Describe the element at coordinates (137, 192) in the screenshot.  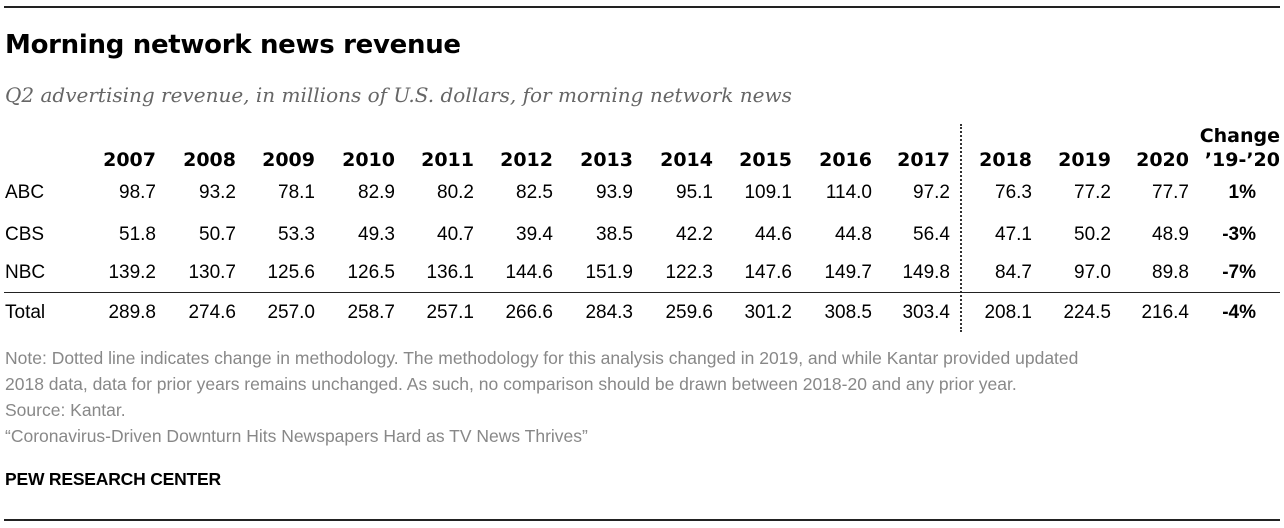
I see `cell-abc-2007: 98.7` at that location.